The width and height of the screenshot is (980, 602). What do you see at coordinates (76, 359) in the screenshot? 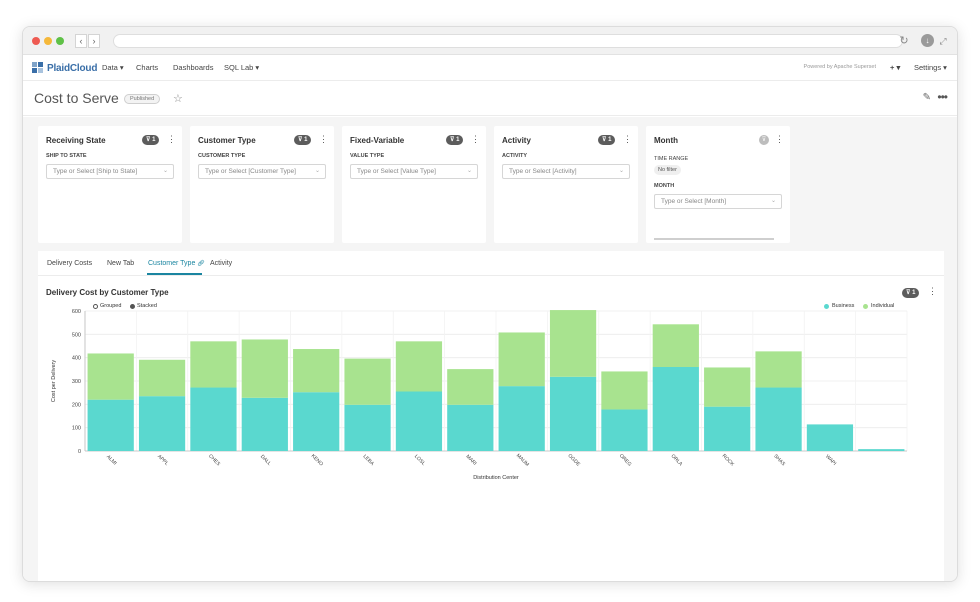
I see `y-tick-label: 400` at bounding box center [76, 359].